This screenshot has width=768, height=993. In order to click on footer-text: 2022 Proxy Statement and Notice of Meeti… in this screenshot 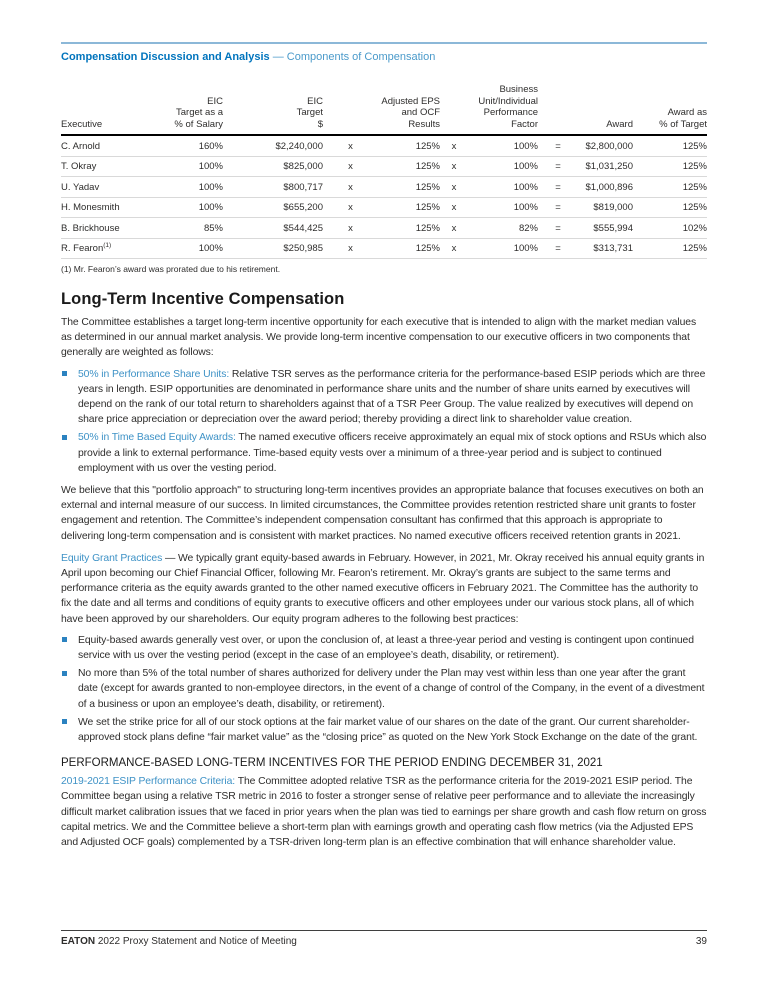, I will do `click(197, 941)`.